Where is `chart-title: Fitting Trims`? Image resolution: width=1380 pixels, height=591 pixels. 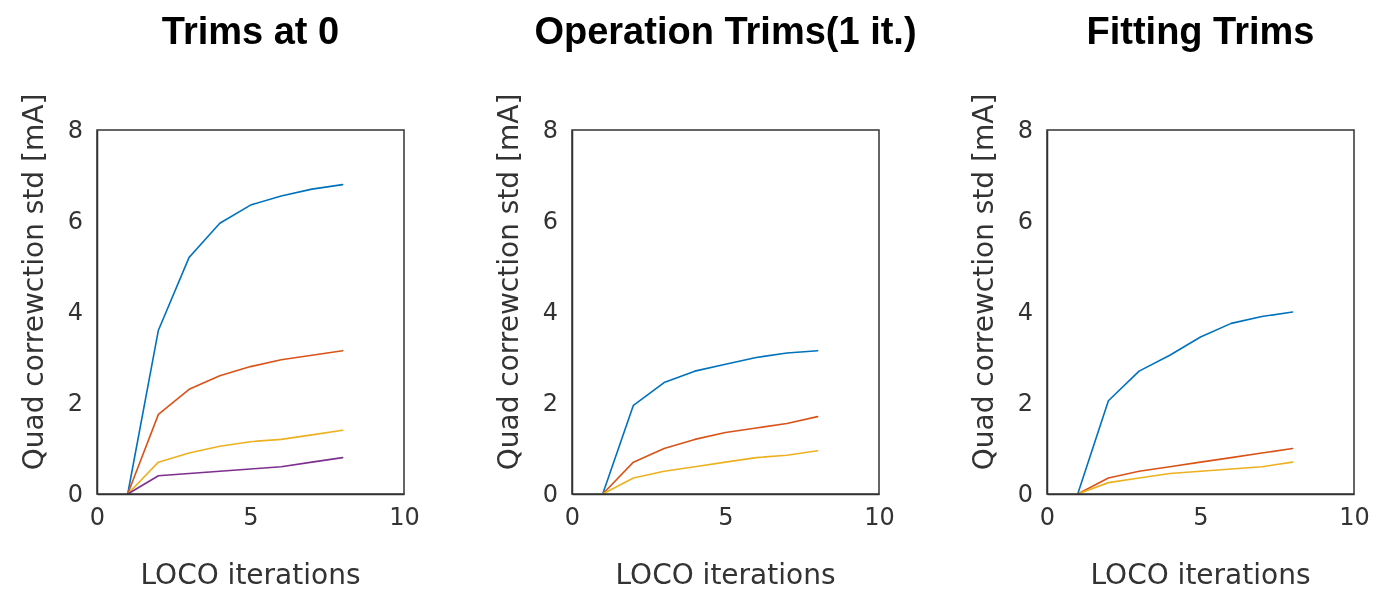 chart-title: Fitting Trims is located at coordinates (1200, 31).